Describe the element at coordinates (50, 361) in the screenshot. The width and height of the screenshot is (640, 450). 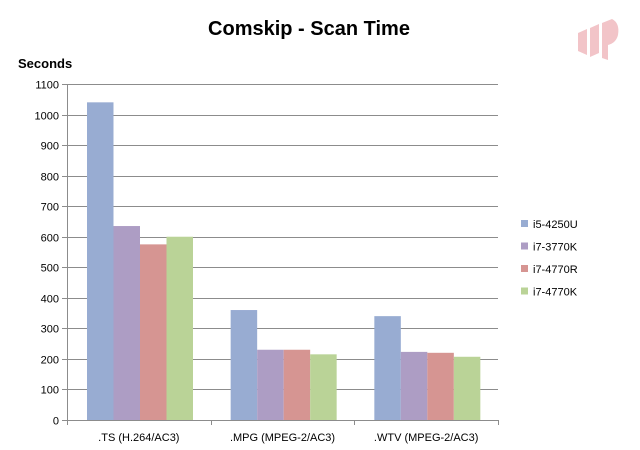
I see `y-tick-label: 200` at that location.